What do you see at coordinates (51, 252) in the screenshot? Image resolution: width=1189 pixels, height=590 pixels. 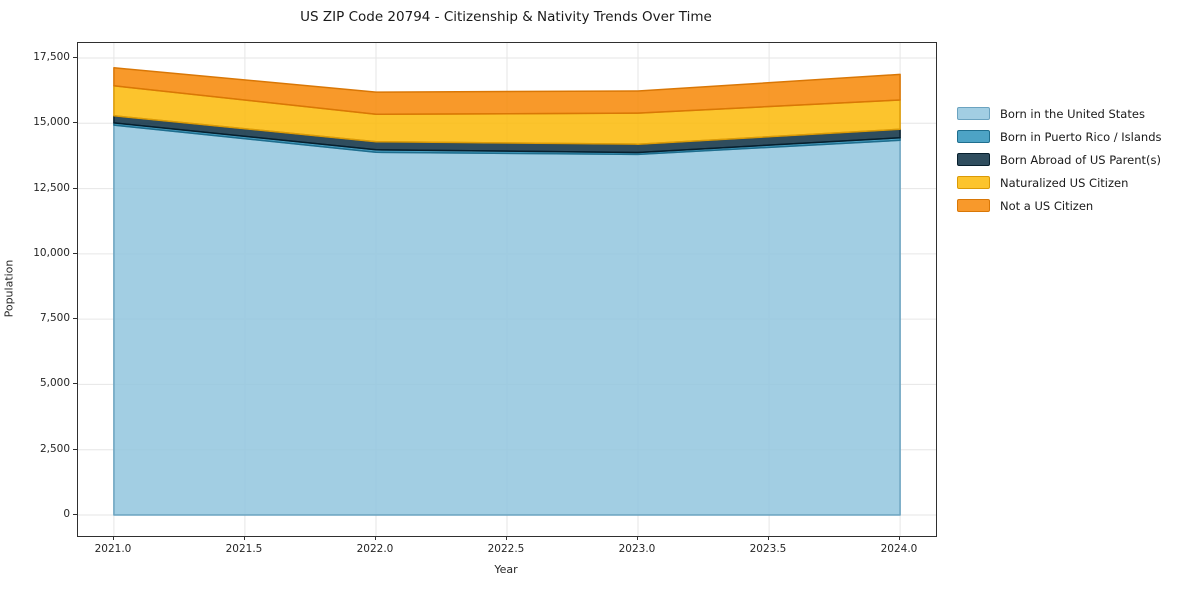 I see `y-tick-label: 10,000` at bounding box center [51, 252].